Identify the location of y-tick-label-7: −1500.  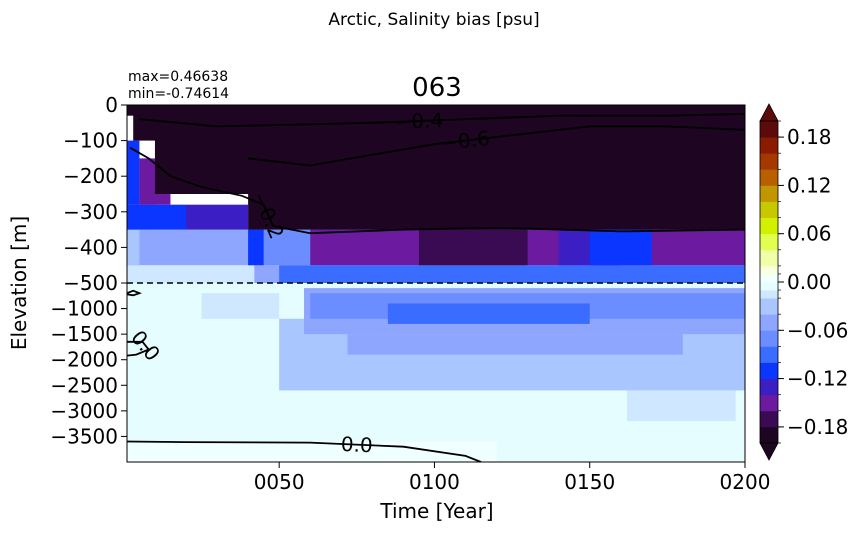
(84, 334).